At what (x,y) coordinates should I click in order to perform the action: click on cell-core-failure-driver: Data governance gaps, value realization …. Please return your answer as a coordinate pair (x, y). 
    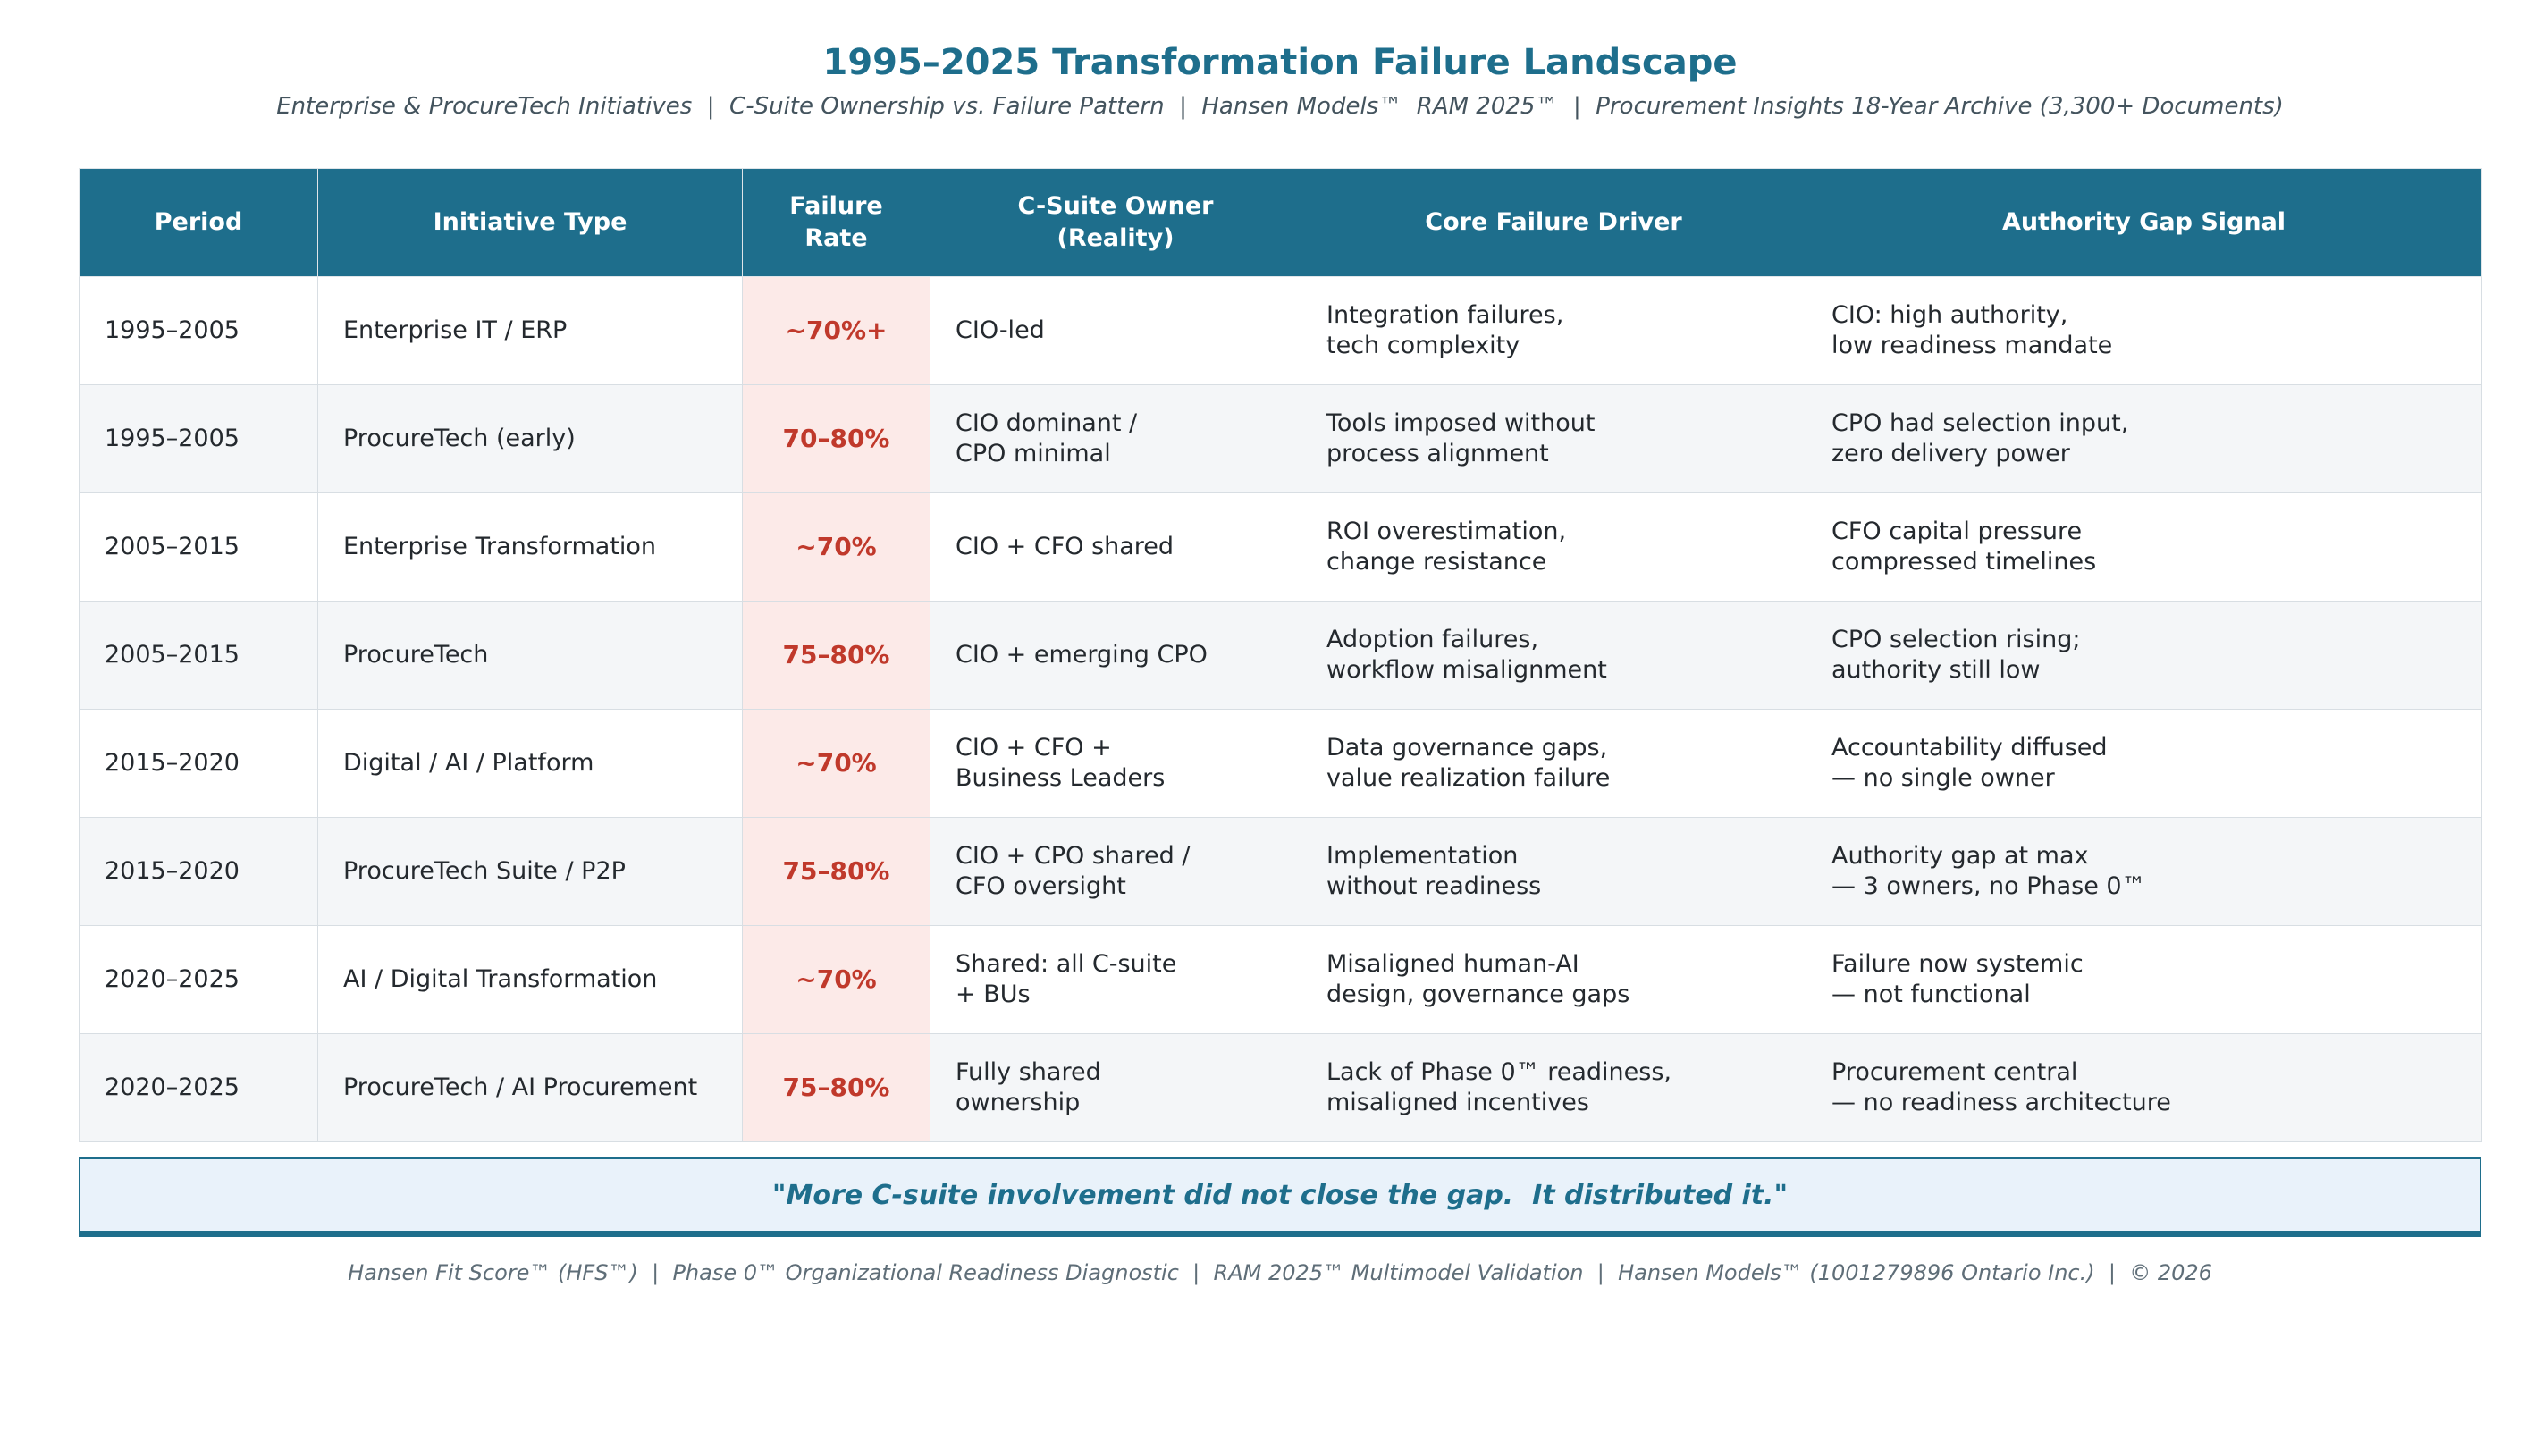
    Looking at the image, I should click on (1553, 763).